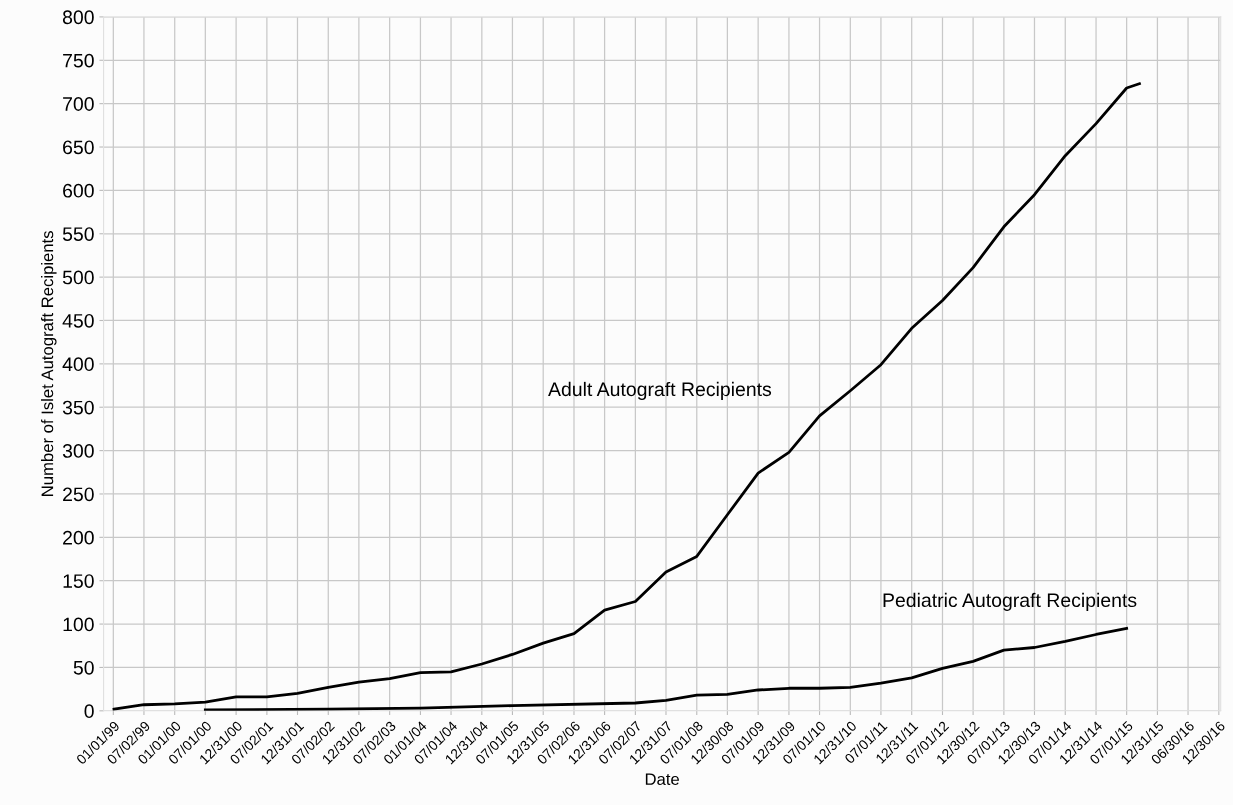  What do you see at coordinates (660, 390) in the screenshot?
I see `text: Adult Autograft Recipients` at bounding box center [660, 390].